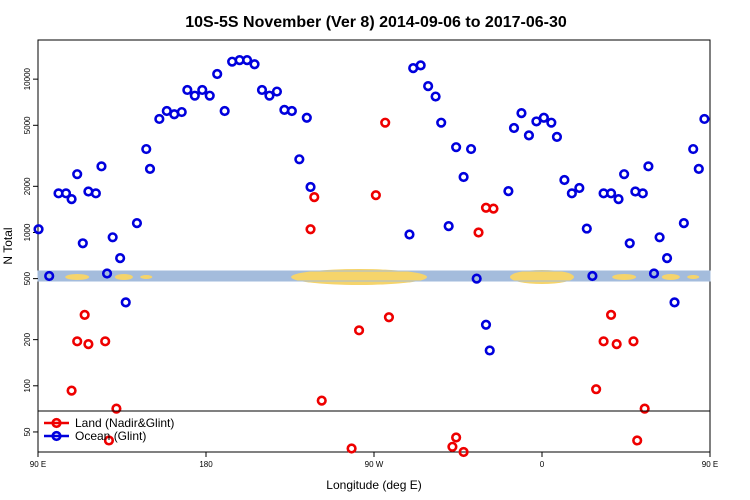 Image resolution: width=750 pixels, height=500 pixels. What do you see at coordinates (38, 464) in the screenshot?
I see `x-tick-label: 90 E` at bounding box center [38, 464].